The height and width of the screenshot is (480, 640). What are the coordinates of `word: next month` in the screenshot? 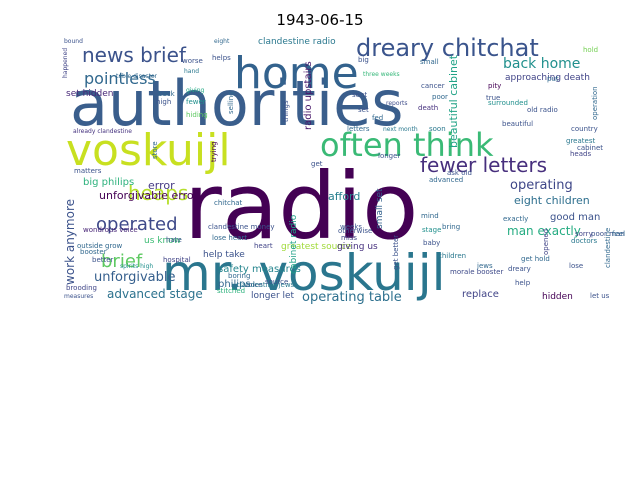 It's located at (400, 129).